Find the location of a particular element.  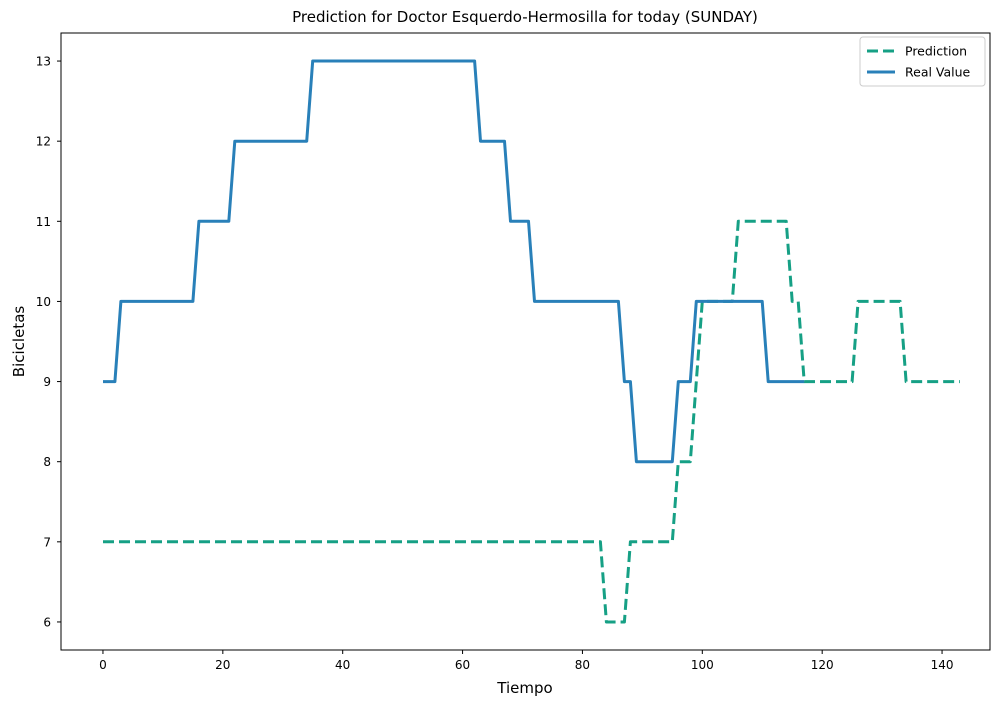

y-tick-label: 8 is located at coordinates (47, 462).